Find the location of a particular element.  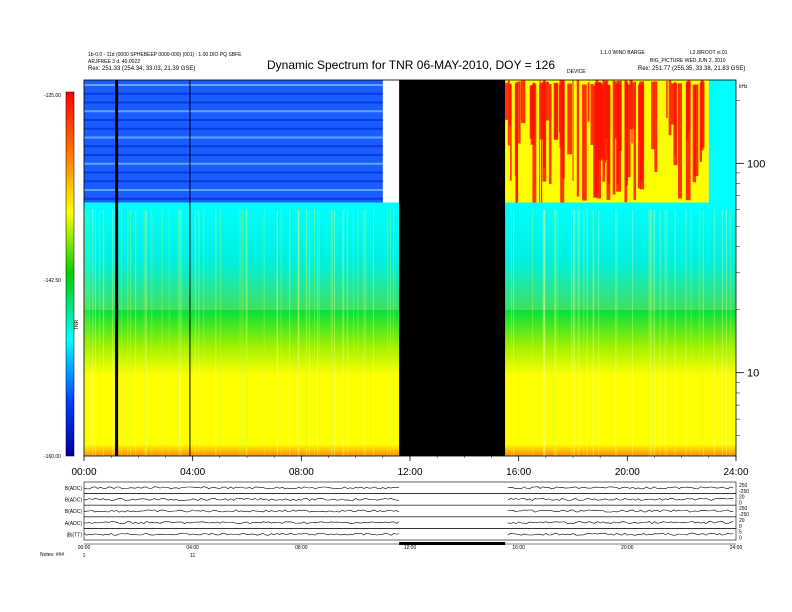

time-marker is located at coordinates (117, 268).